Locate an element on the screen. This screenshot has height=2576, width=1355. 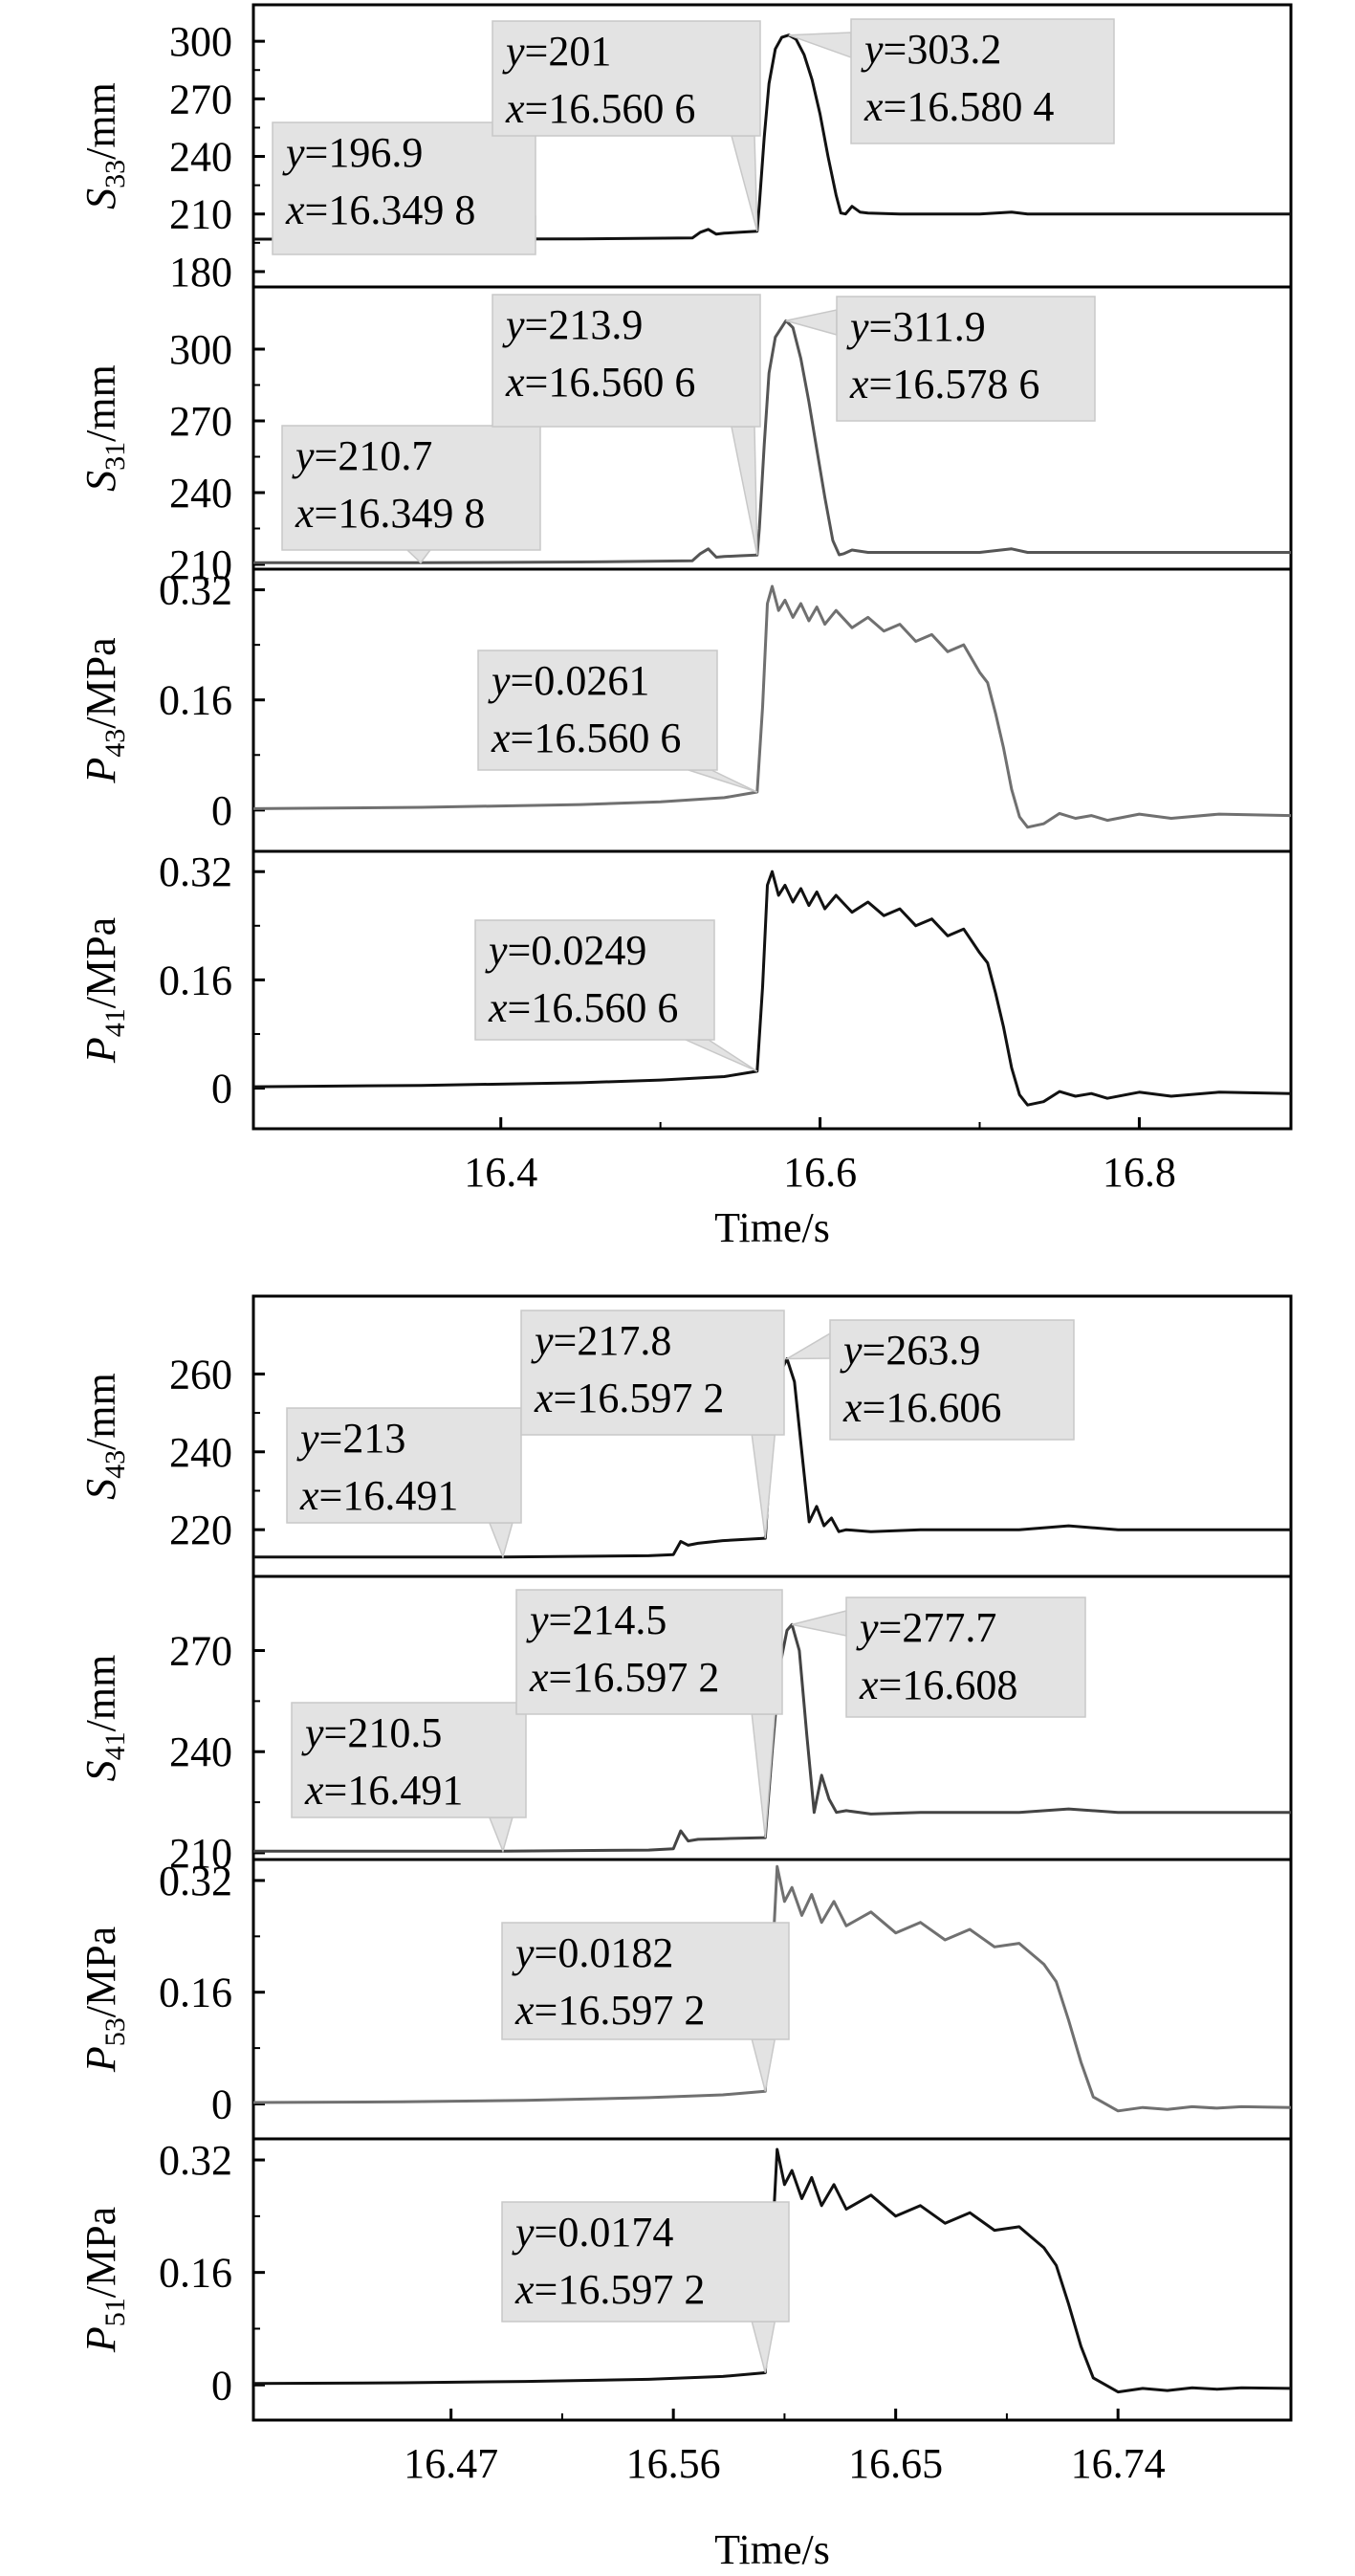
panel-p41: 0 0.16 0.32 P41/MPa y=0.0249 x=16.560 6 is located at coordinates (685, 990).